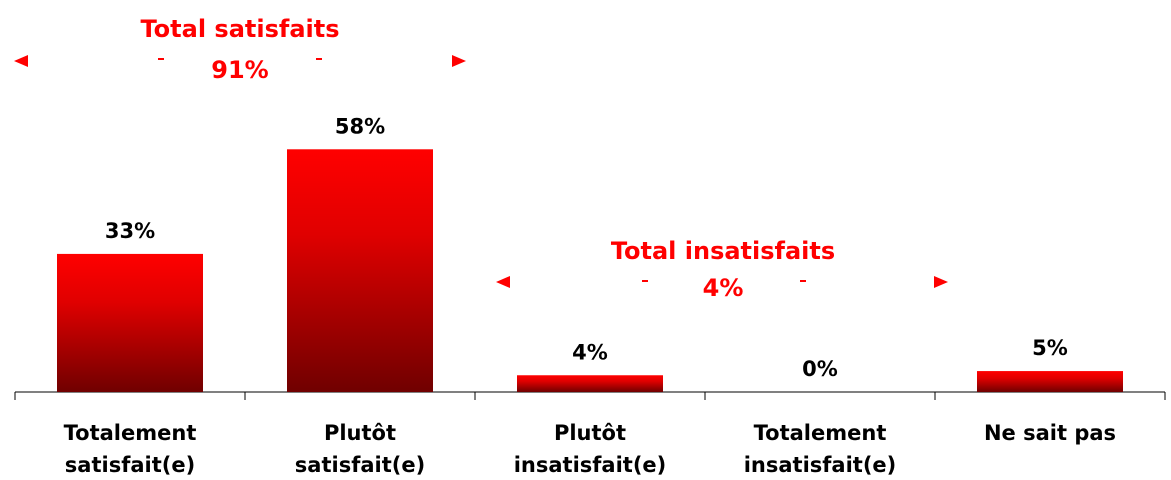 This screenshot has width=1171, height=480. Describe the element at coordinates (130, 231) in the screenshot. I see `data-label: 33%` at that location.